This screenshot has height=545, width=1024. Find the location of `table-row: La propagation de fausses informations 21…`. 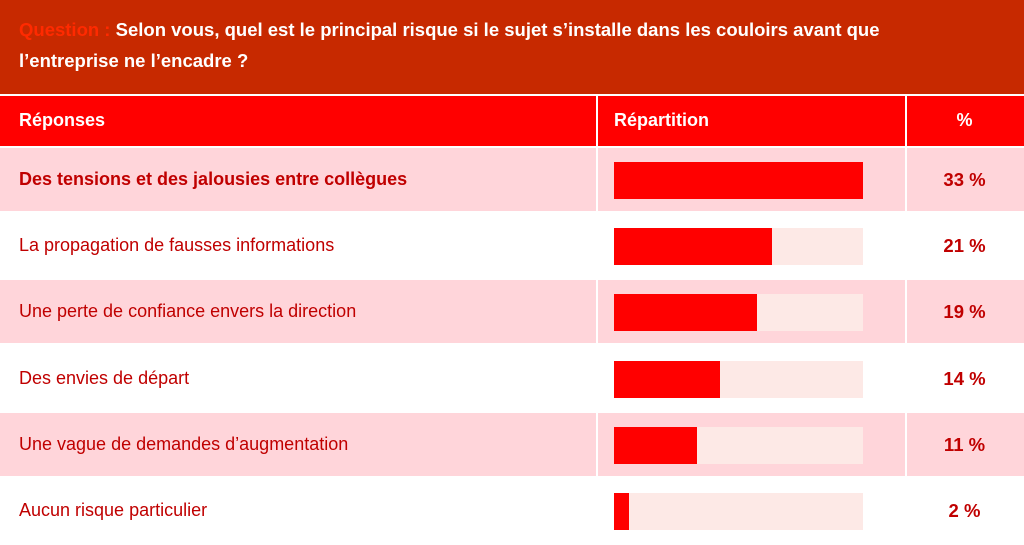

table-row: La propagation de fausses informations 21… is located at coordinates (512, 246).